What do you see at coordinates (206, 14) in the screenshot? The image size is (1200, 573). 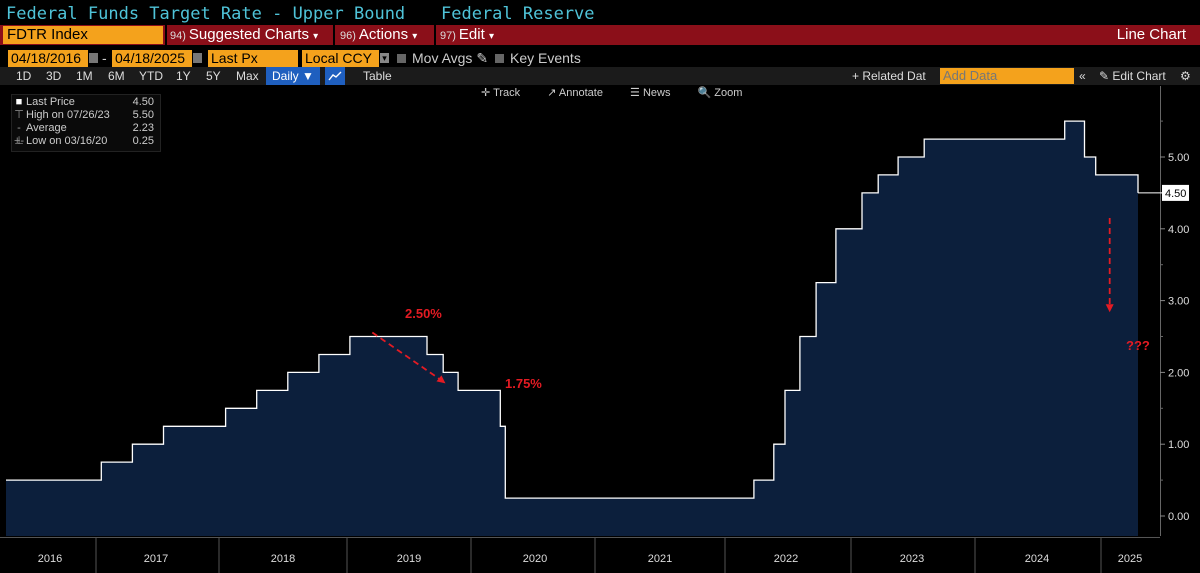 I see `security-title: Federal Funds Target Rate - Upper Bound` at bounding box center [206, 14].